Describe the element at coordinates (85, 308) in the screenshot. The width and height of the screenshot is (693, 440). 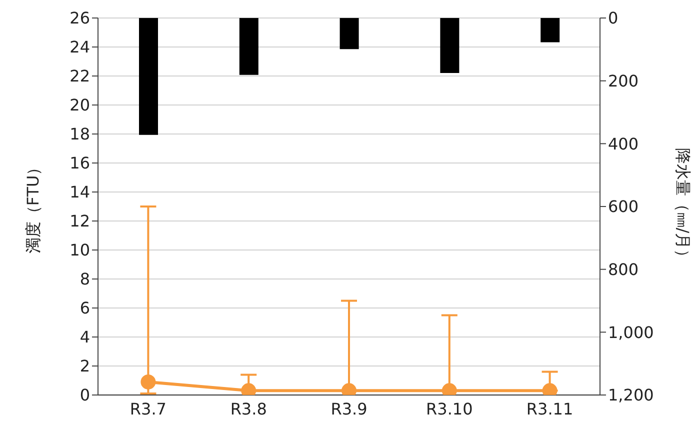
I see `y-tick-label: 6` at that location.